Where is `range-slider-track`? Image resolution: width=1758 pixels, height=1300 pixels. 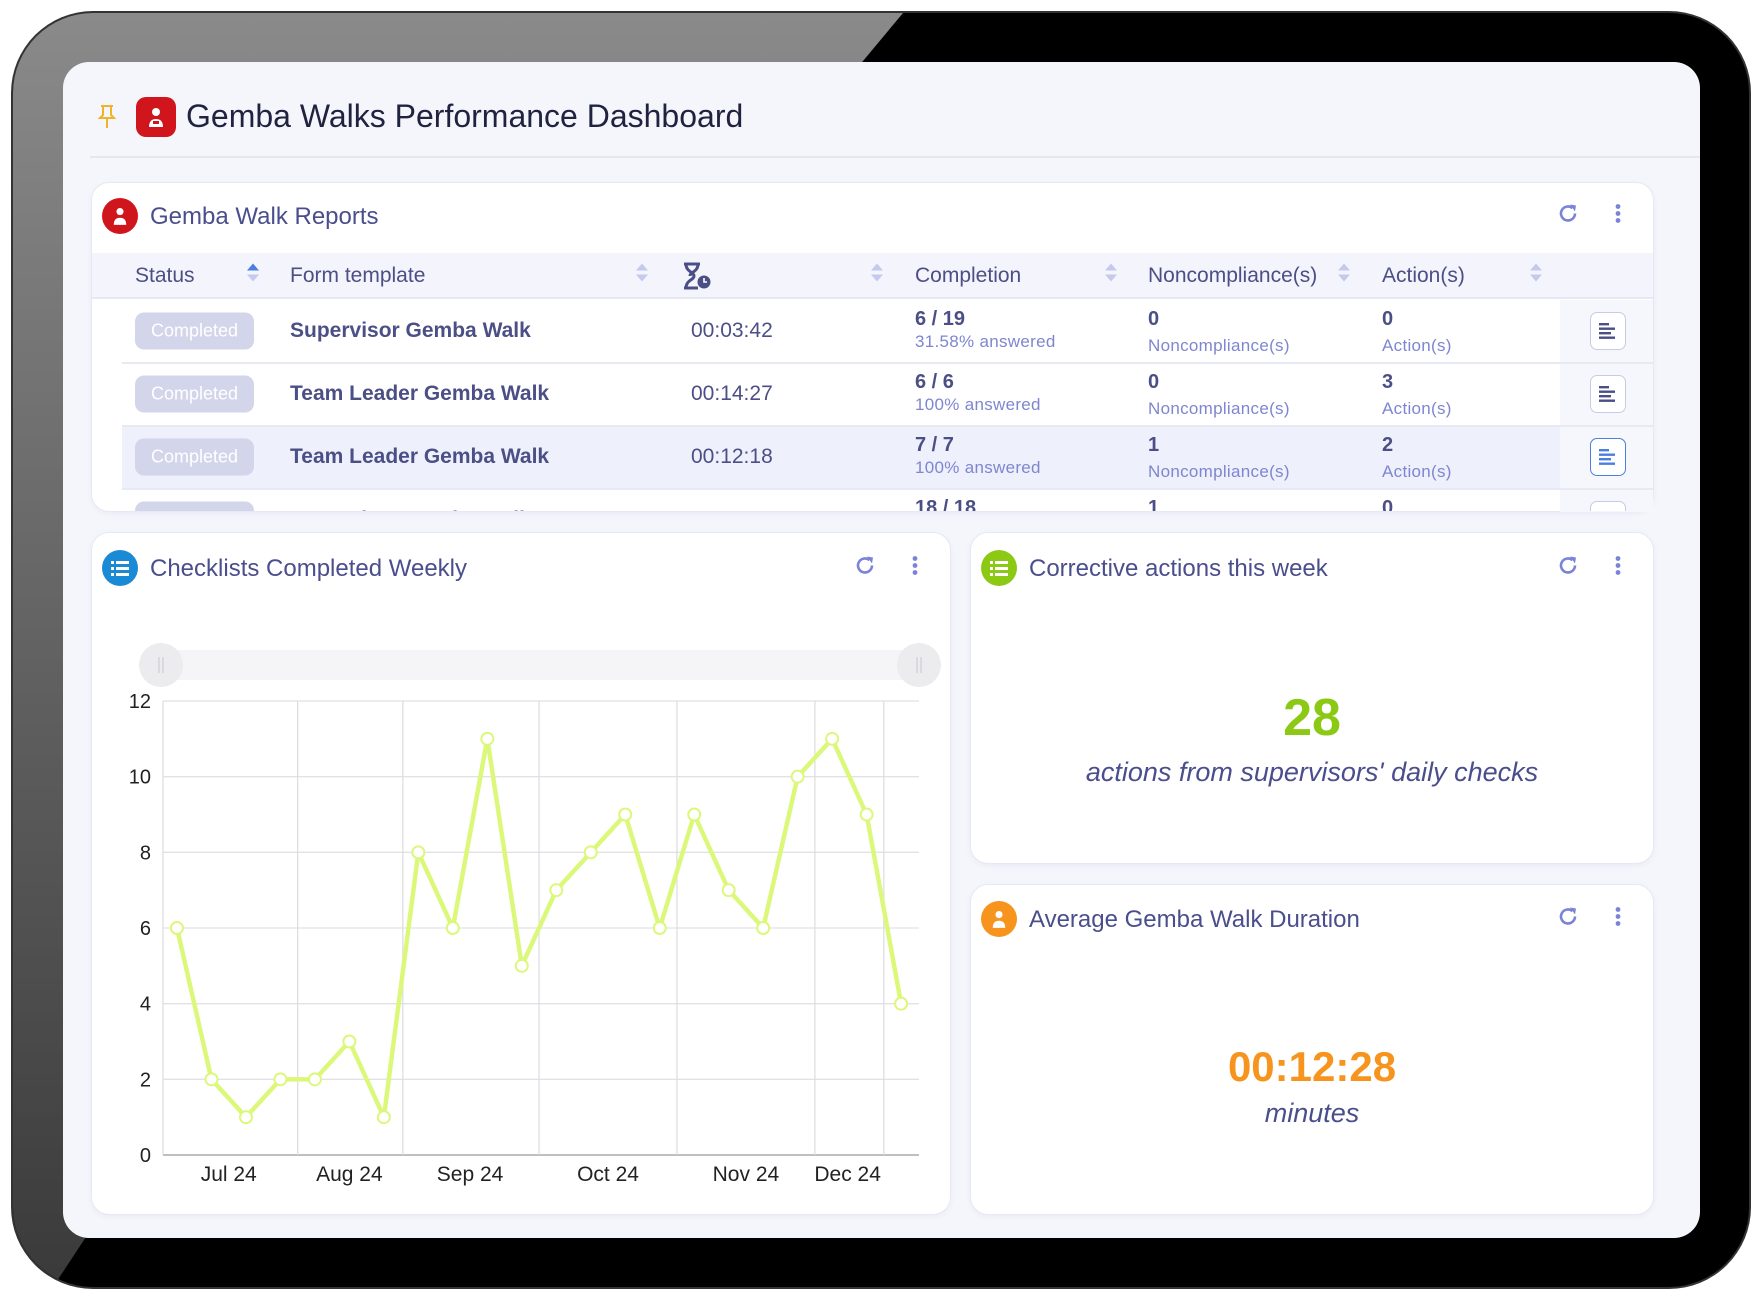
range-slider-track is located at coordinates (540, 665).